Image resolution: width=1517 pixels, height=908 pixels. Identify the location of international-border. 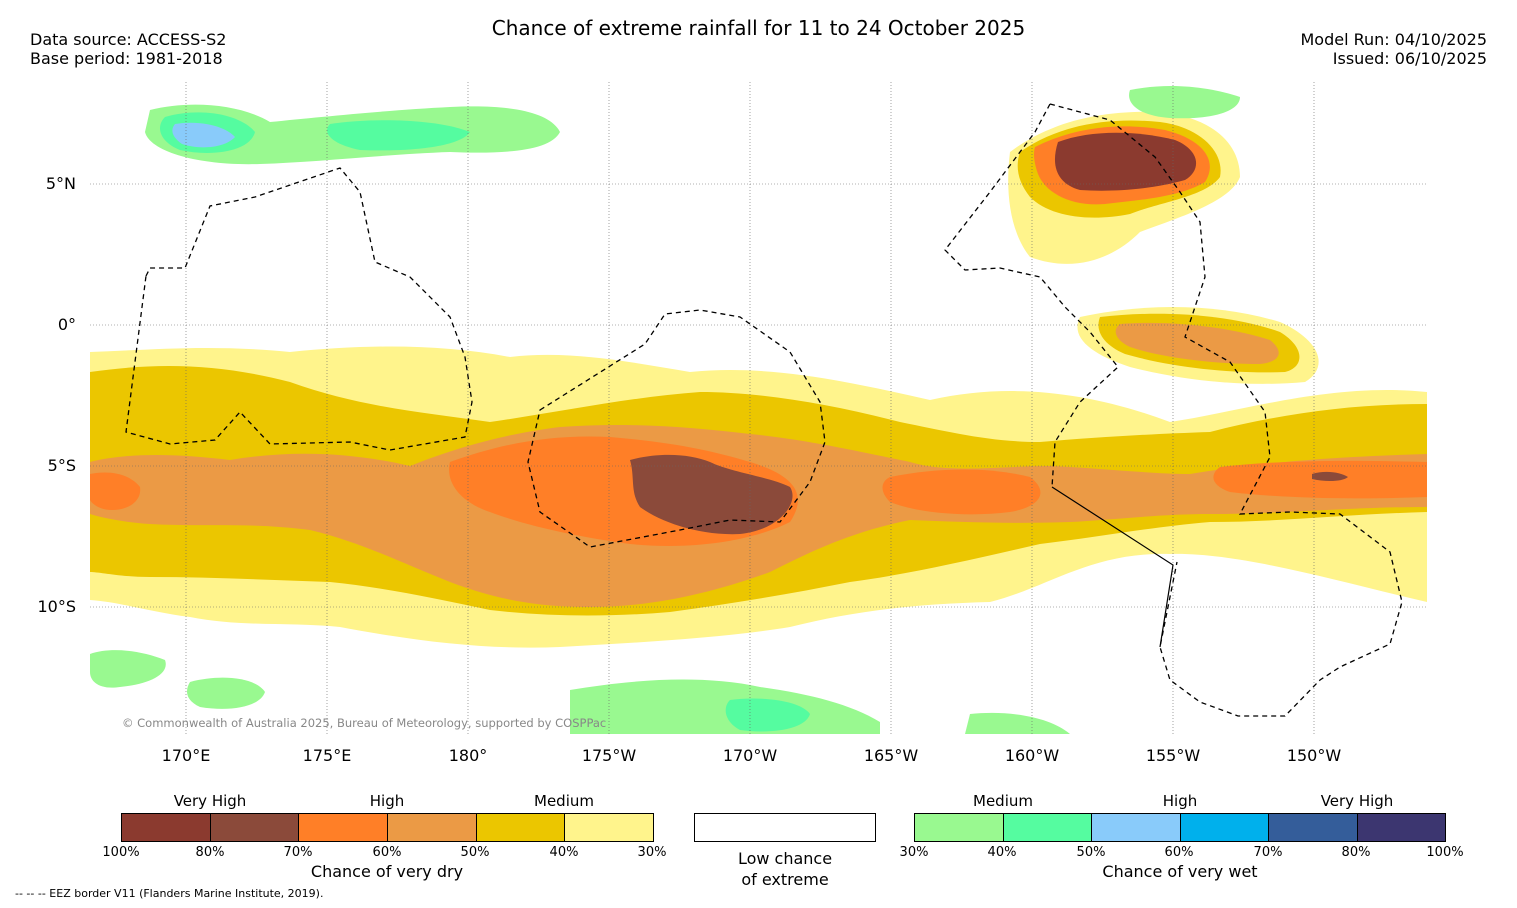
(1112, 567).